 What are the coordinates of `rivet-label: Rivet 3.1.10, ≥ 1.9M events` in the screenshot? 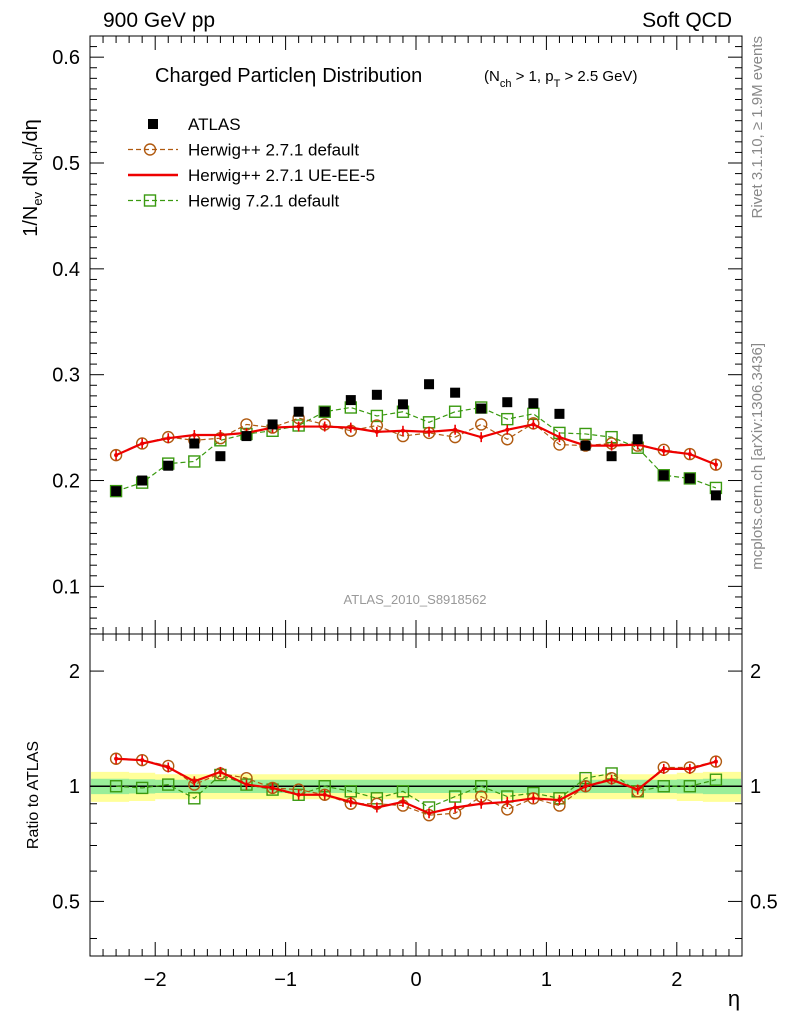 It's located at (757, 127).